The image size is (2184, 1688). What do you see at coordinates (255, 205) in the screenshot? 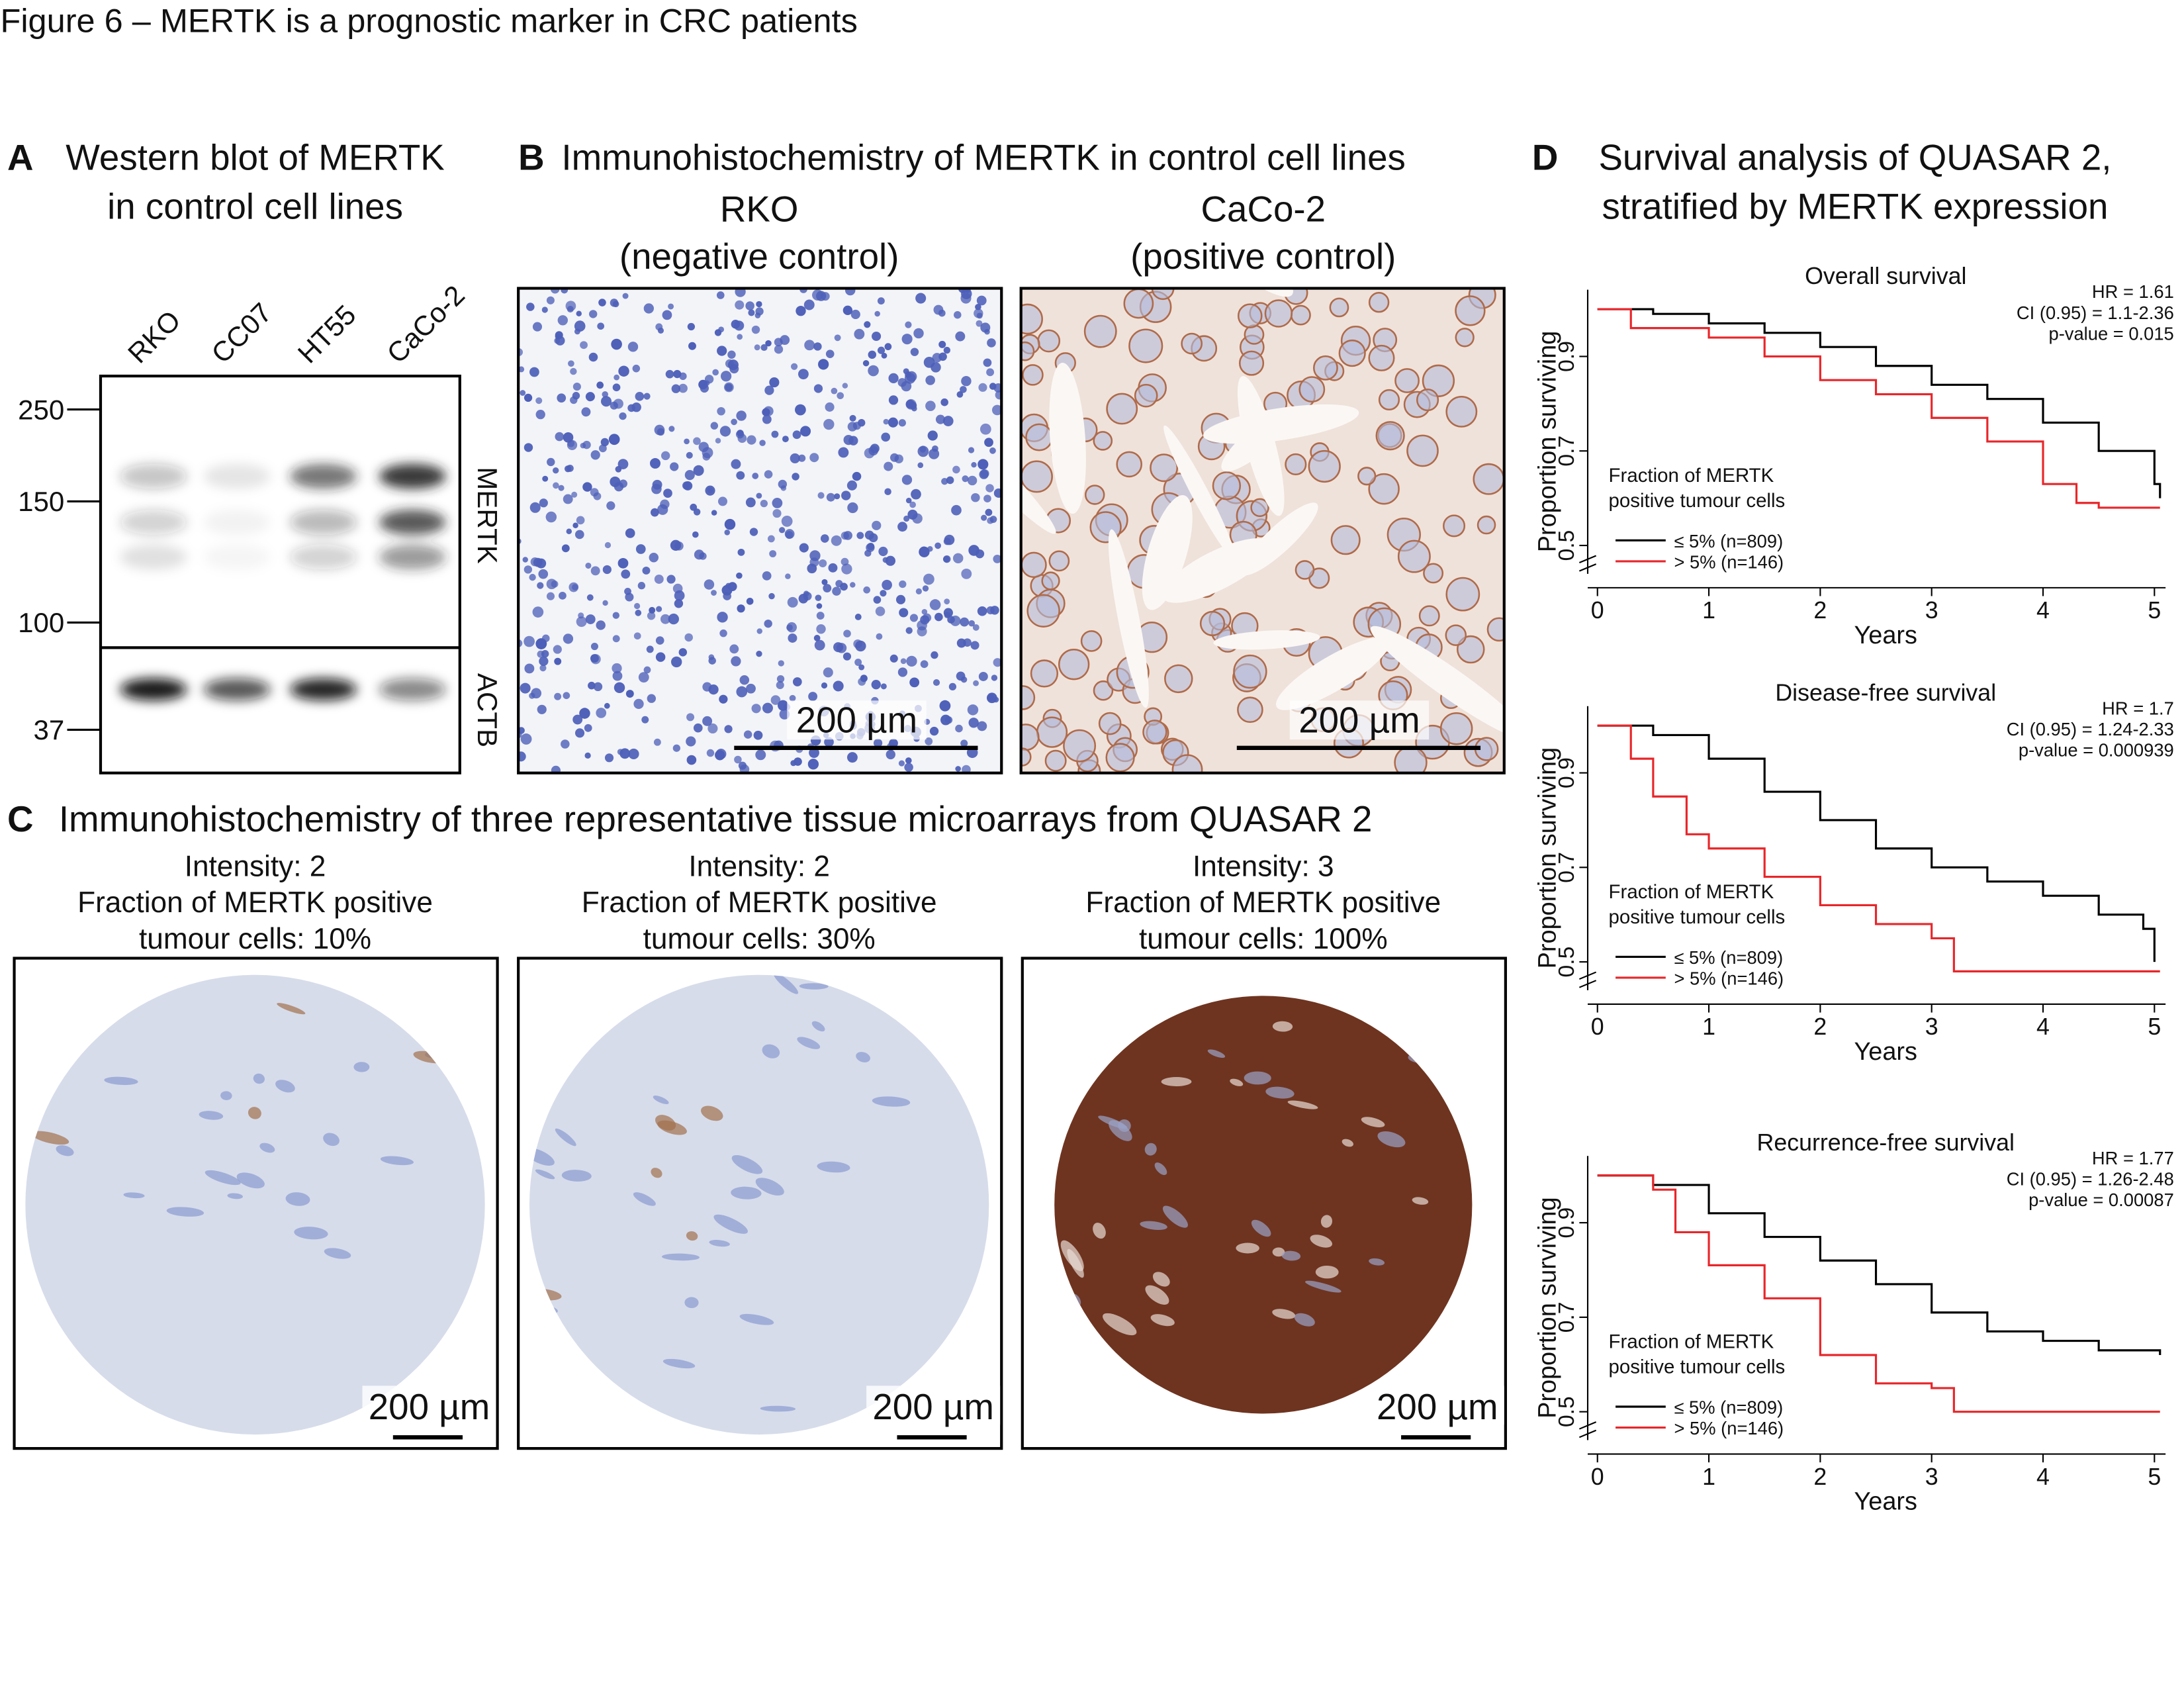
I see `panel-title: in control cell lines` at bounding box center [255, 205].